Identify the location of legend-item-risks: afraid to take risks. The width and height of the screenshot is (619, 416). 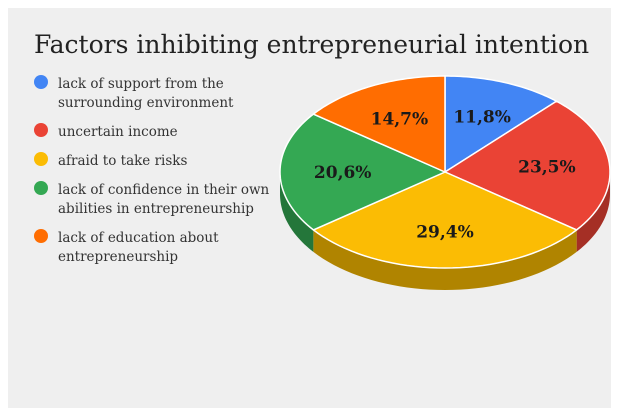
(154, 159).